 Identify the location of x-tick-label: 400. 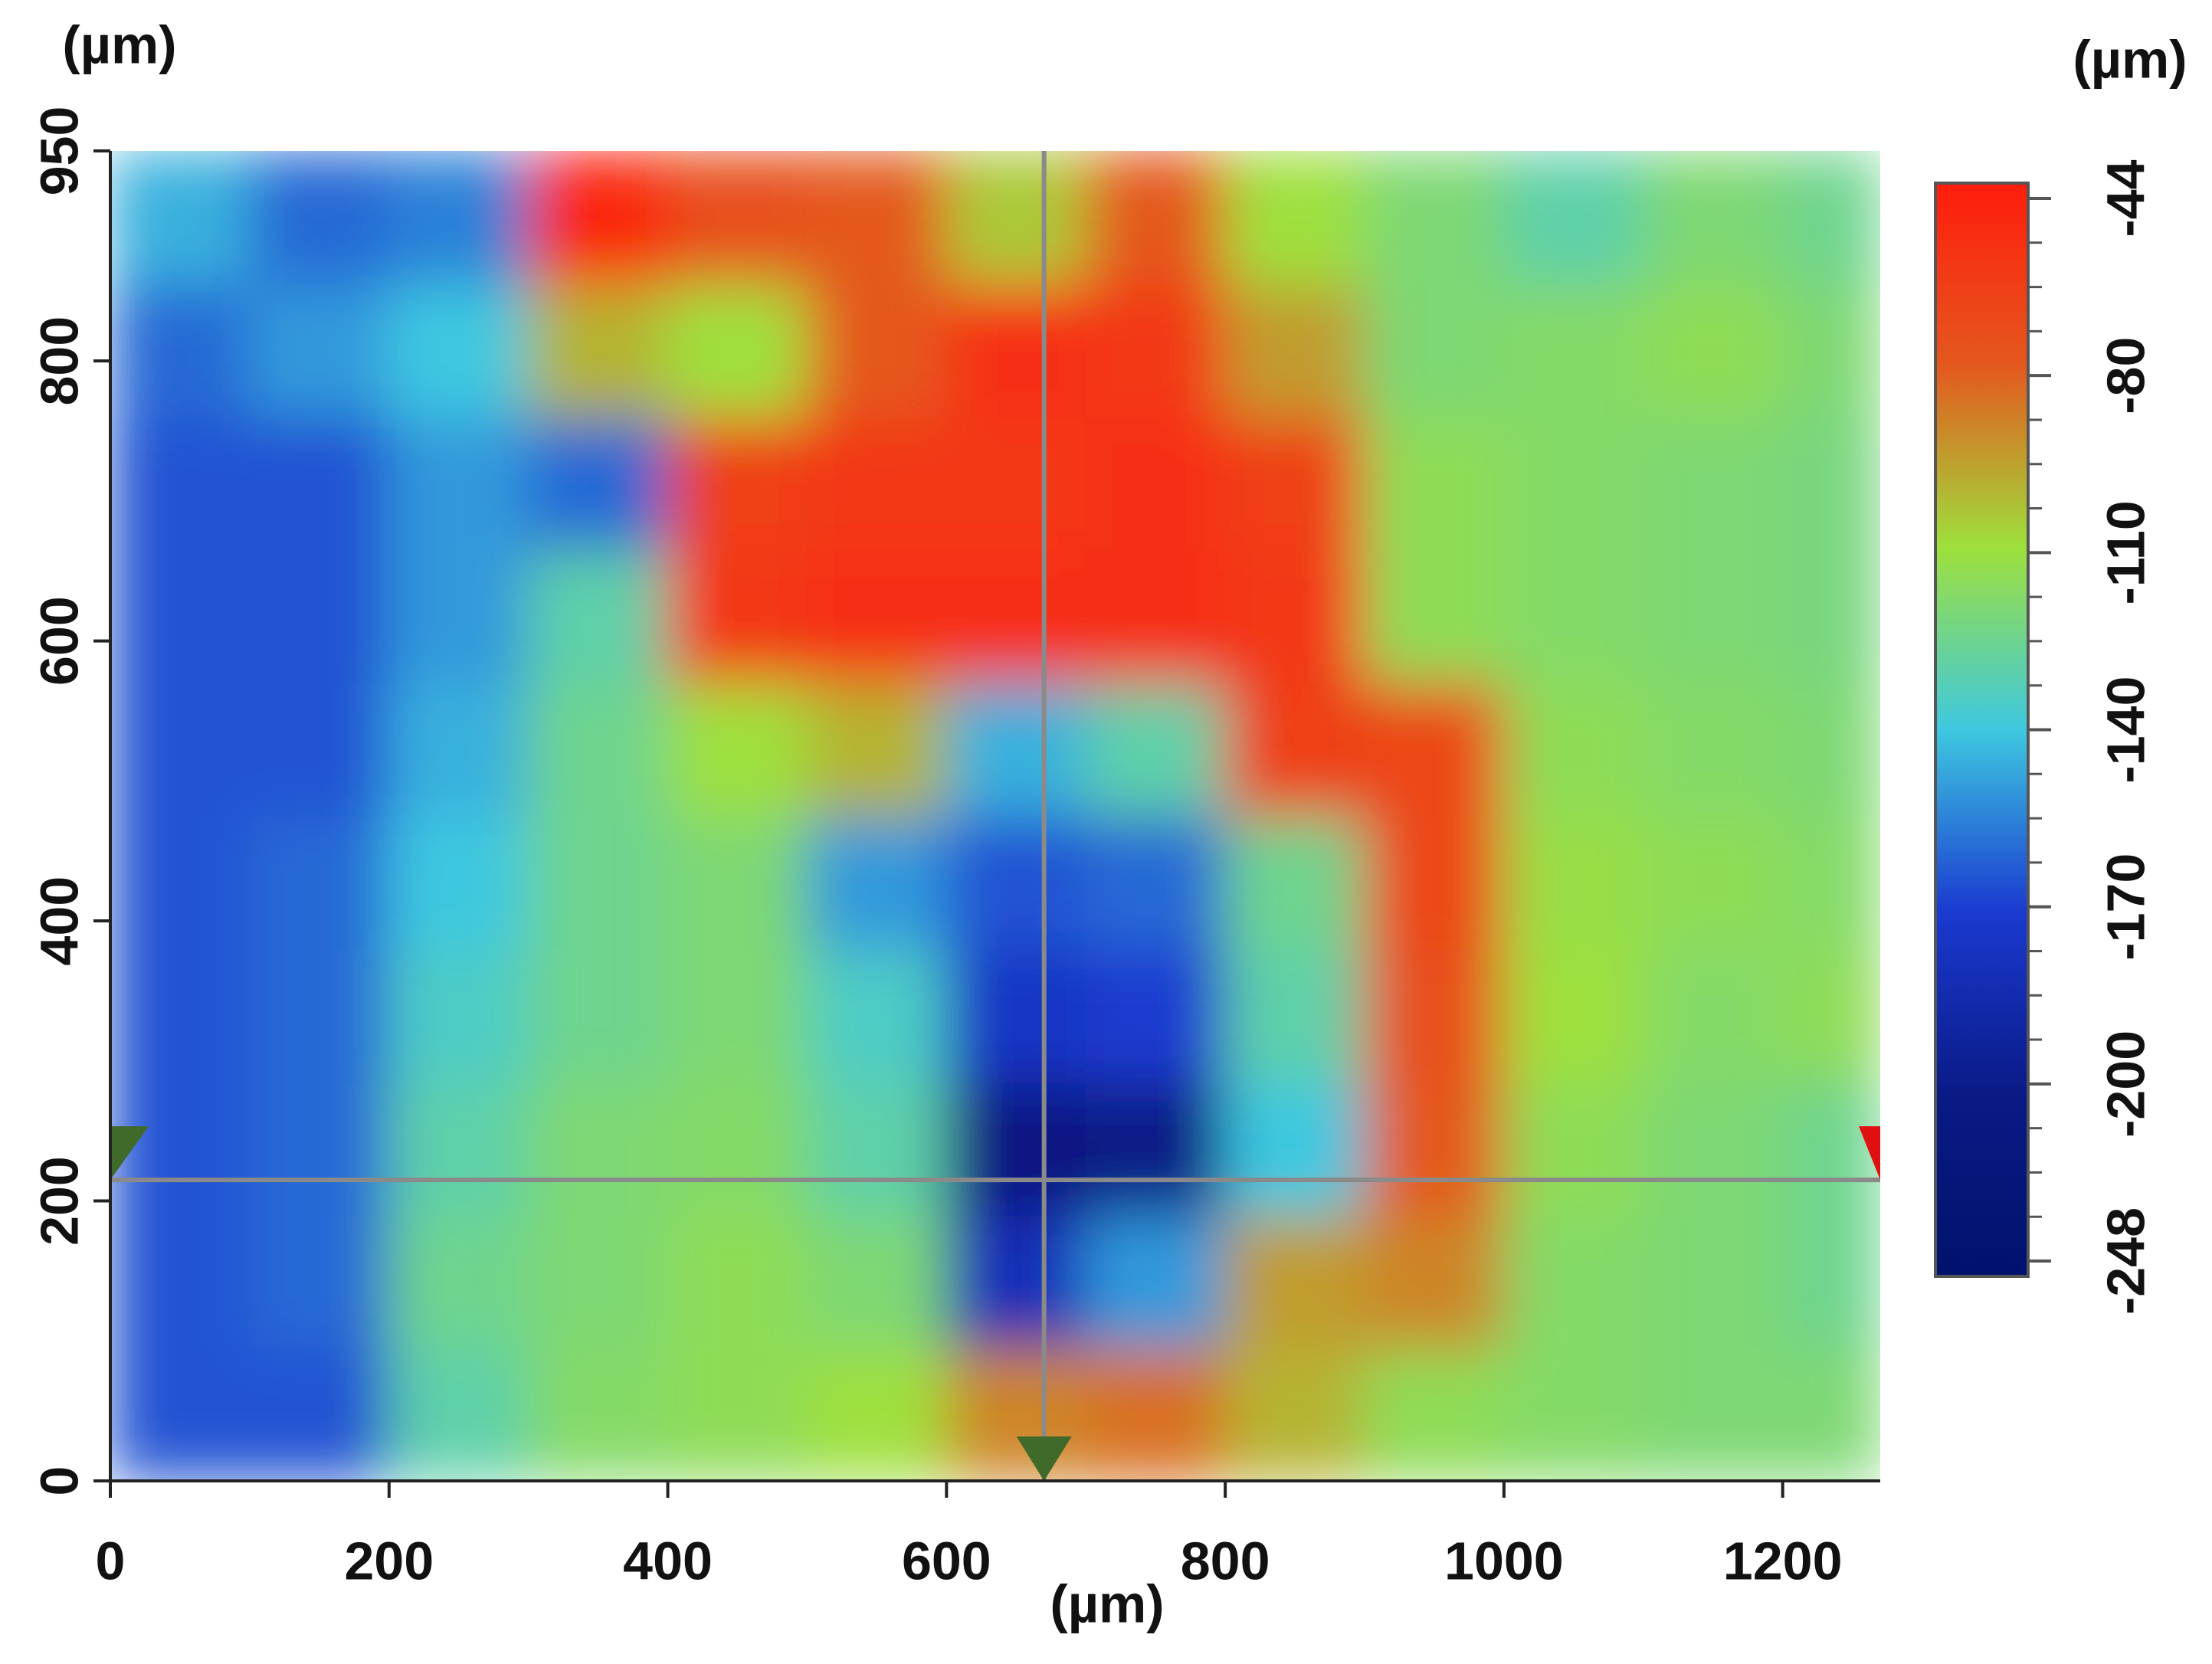
(668, 1560).